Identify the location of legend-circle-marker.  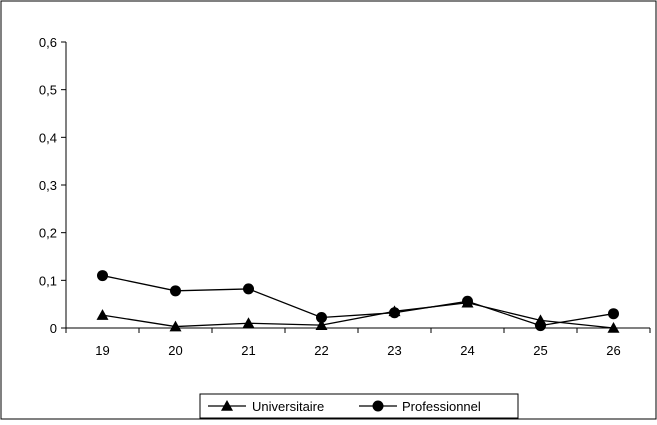
(378, 406).